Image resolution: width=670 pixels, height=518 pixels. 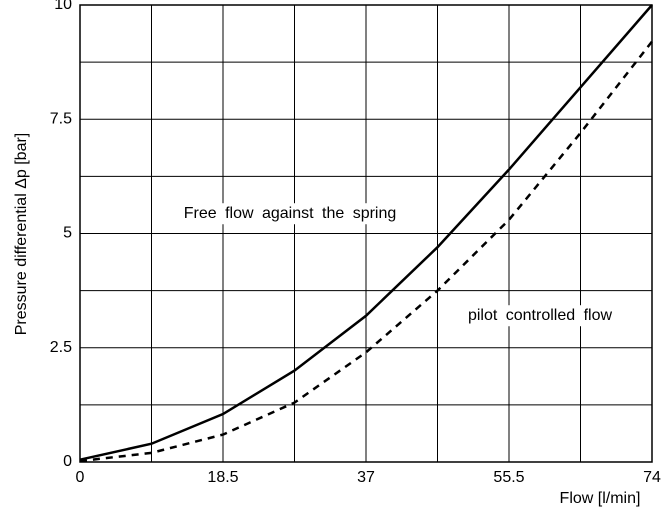 What do you see at coordinates (61, 347) in the screenshot?
I see `y-tick-label: 2.5` at bounding box center [61, 347].